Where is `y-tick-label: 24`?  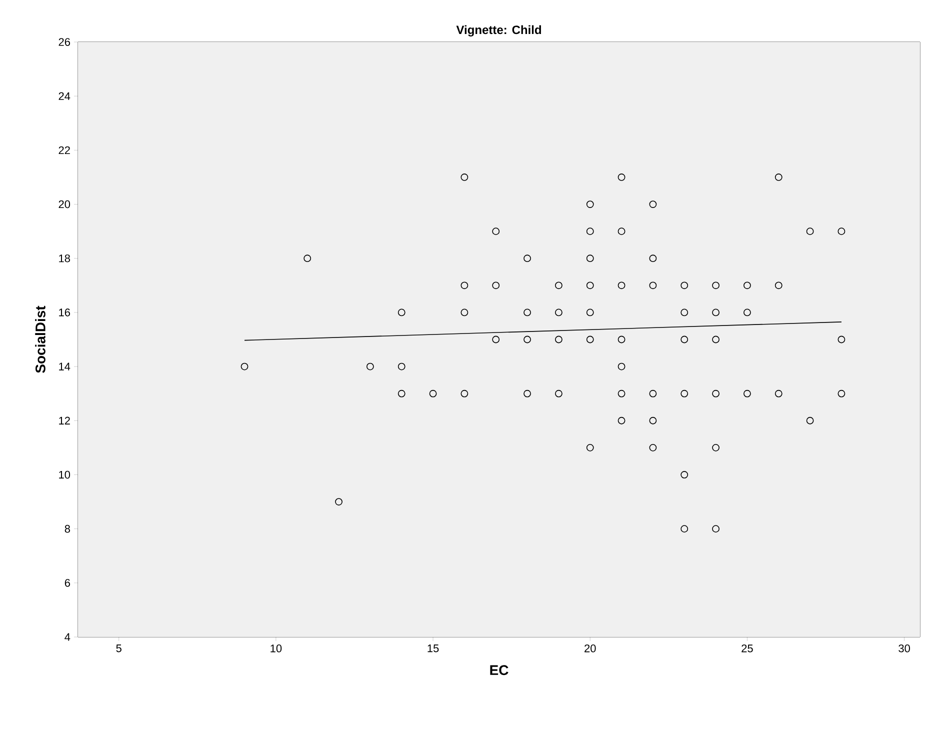
y-tick-label: 24 is located at coordinates (64, 96).